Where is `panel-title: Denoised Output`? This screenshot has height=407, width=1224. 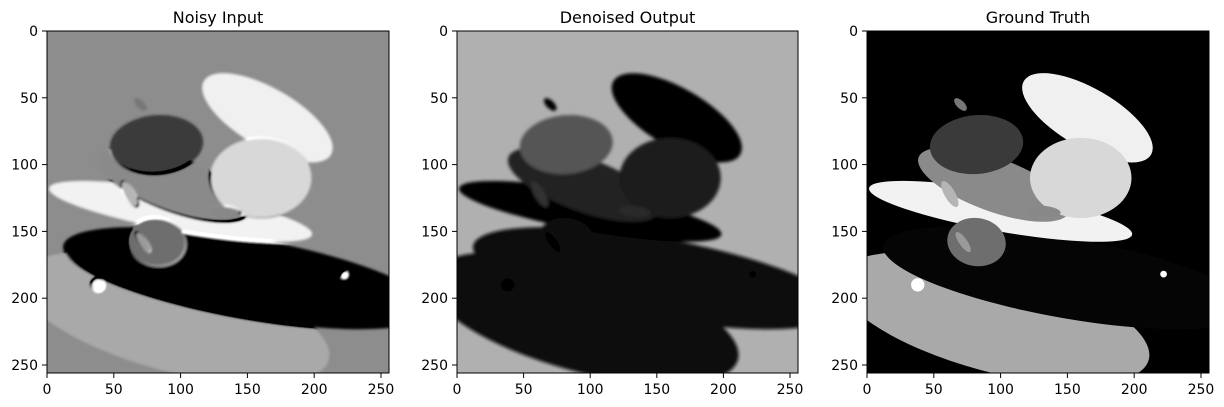 panel-title: Denoised Output is located at coordinates (628, 17).